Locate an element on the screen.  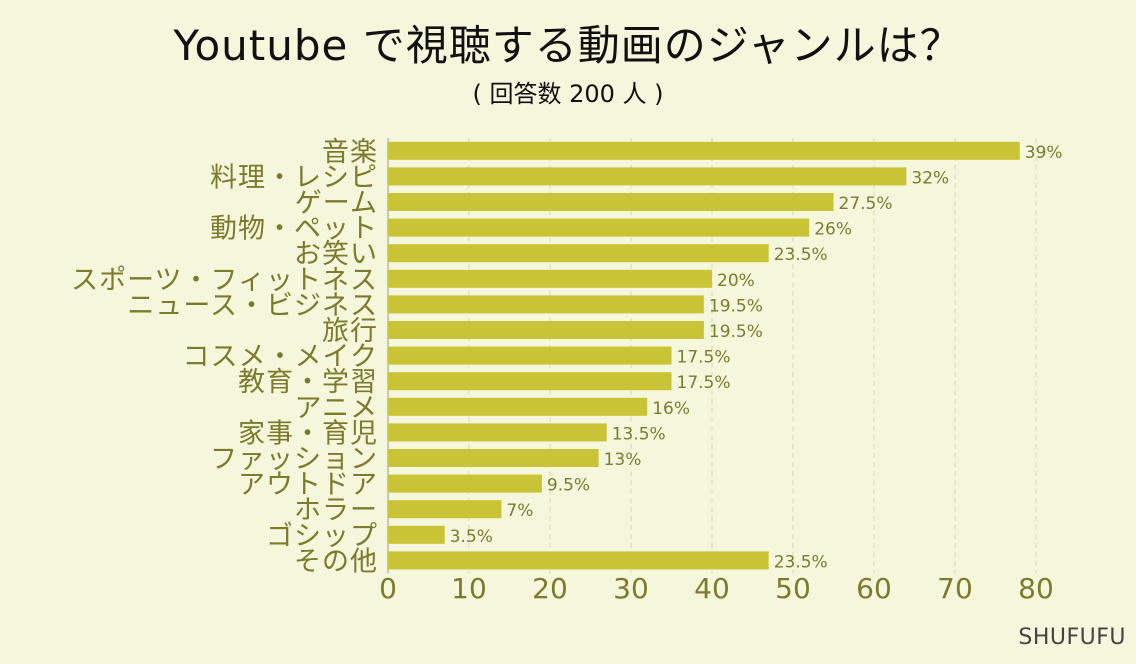
data-label: 26% is located at coordinates (833, 230).